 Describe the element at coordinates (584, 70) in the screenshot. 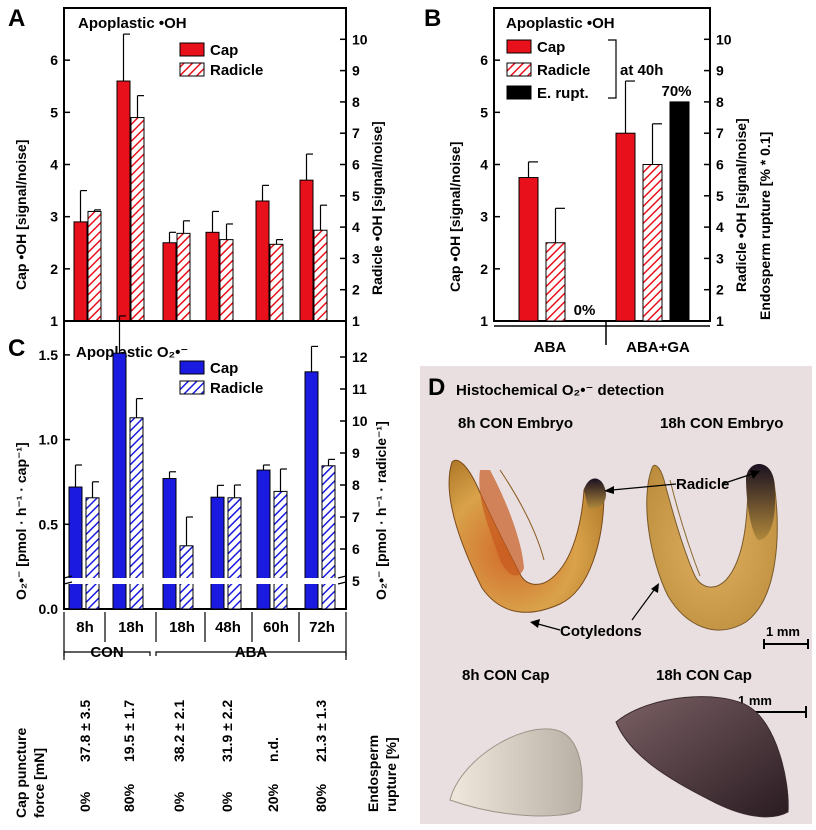

I see `panel-b-legend: Cap Radicle E. rupt. at 40h` at that location.